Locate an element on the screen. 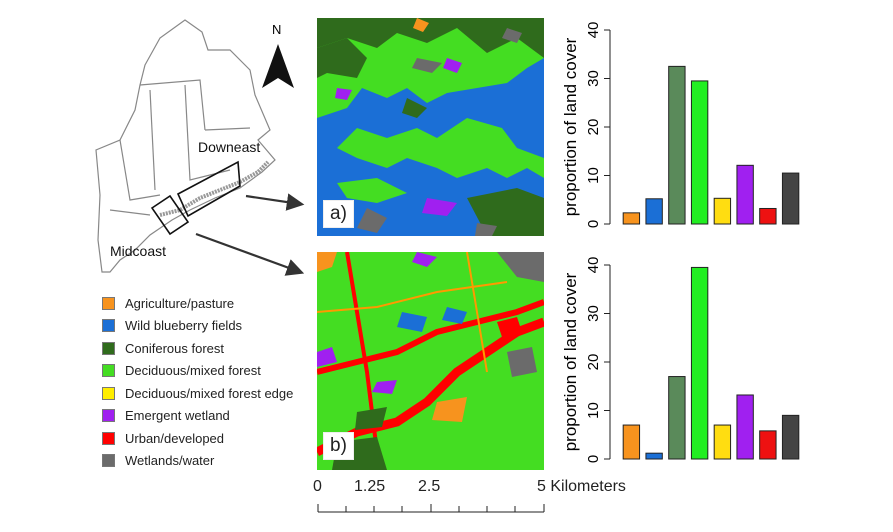 The image size is (893, 532). legend-item: Deciduous/mixed forest is located at coordinates (181, 371).